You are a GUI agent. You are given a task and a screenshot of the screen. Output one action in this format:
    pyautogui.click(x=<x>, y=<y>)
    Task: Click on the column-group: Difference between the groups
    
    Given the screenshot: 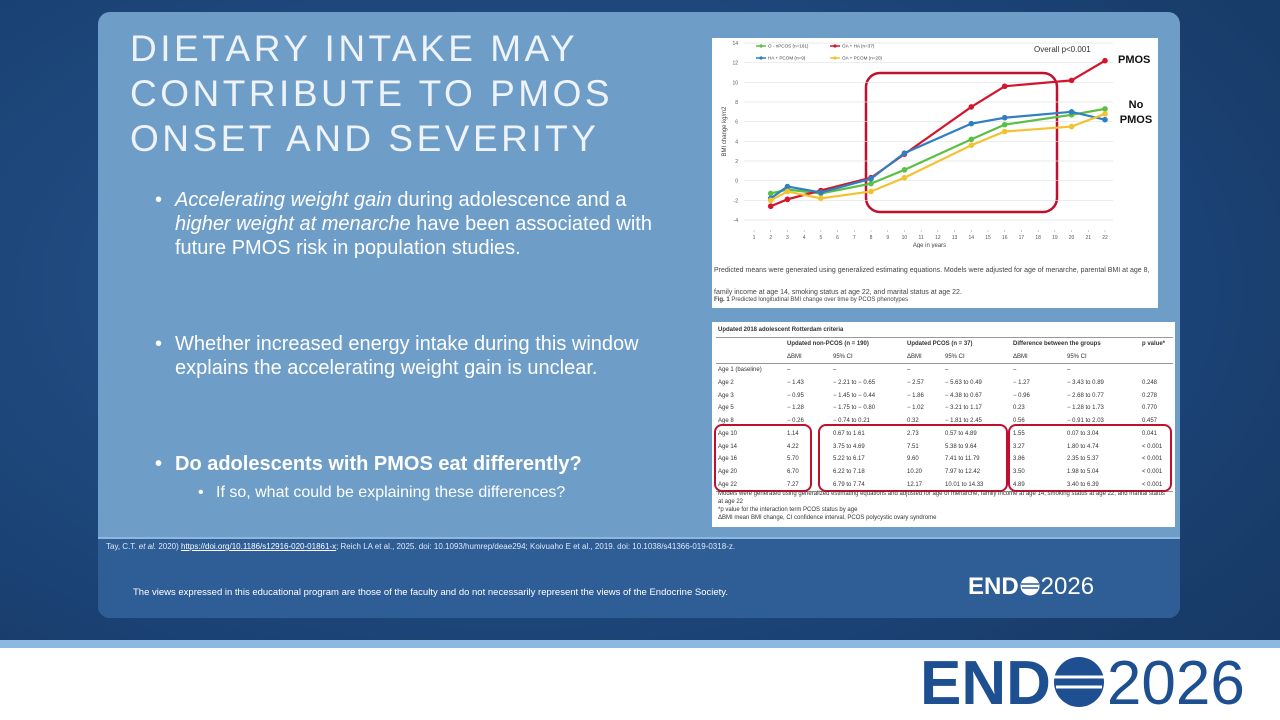 What is the action you would take?
    pyautogui.click(x=1057, y=344)
    